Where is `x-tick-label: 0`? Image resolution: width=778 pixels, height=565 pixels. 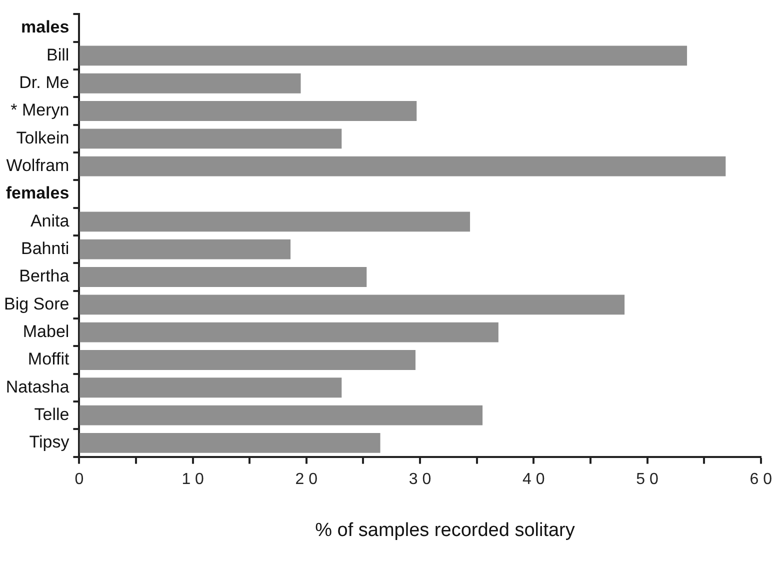
x-tick-label: 0 is located at coordinates (79, 479).